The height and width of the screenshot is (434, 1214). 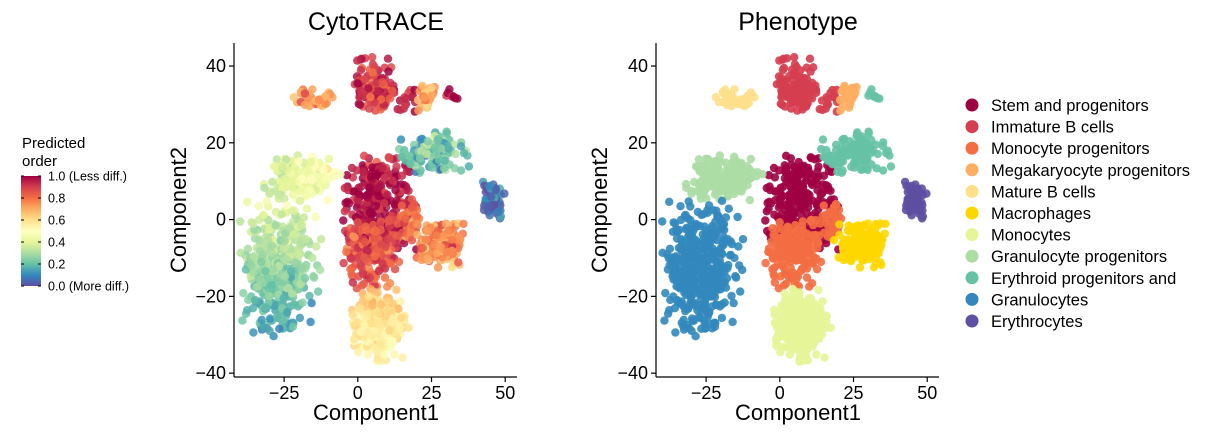 What do you see at coordinates (927, 393) in the screenshot?
I see `phenotype-x-tick-label: 50` at bounding box center [927, 393].